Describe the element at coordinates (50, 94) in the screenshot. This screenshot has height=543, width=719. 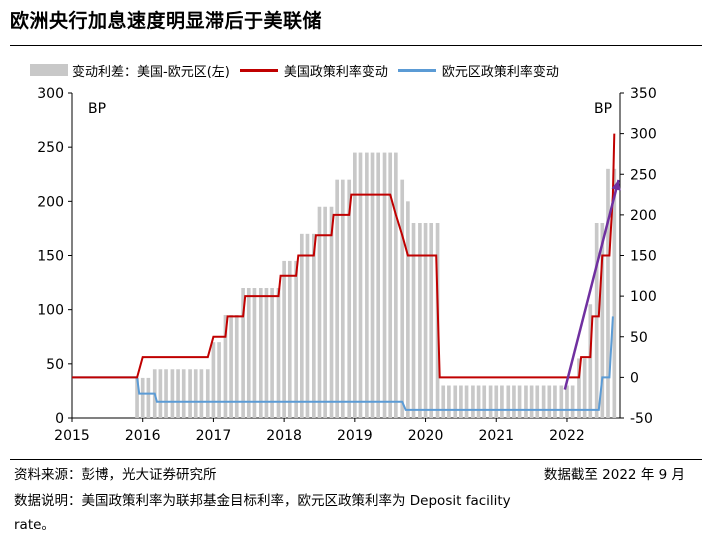
I see `left-tick-label: 300` at that location.